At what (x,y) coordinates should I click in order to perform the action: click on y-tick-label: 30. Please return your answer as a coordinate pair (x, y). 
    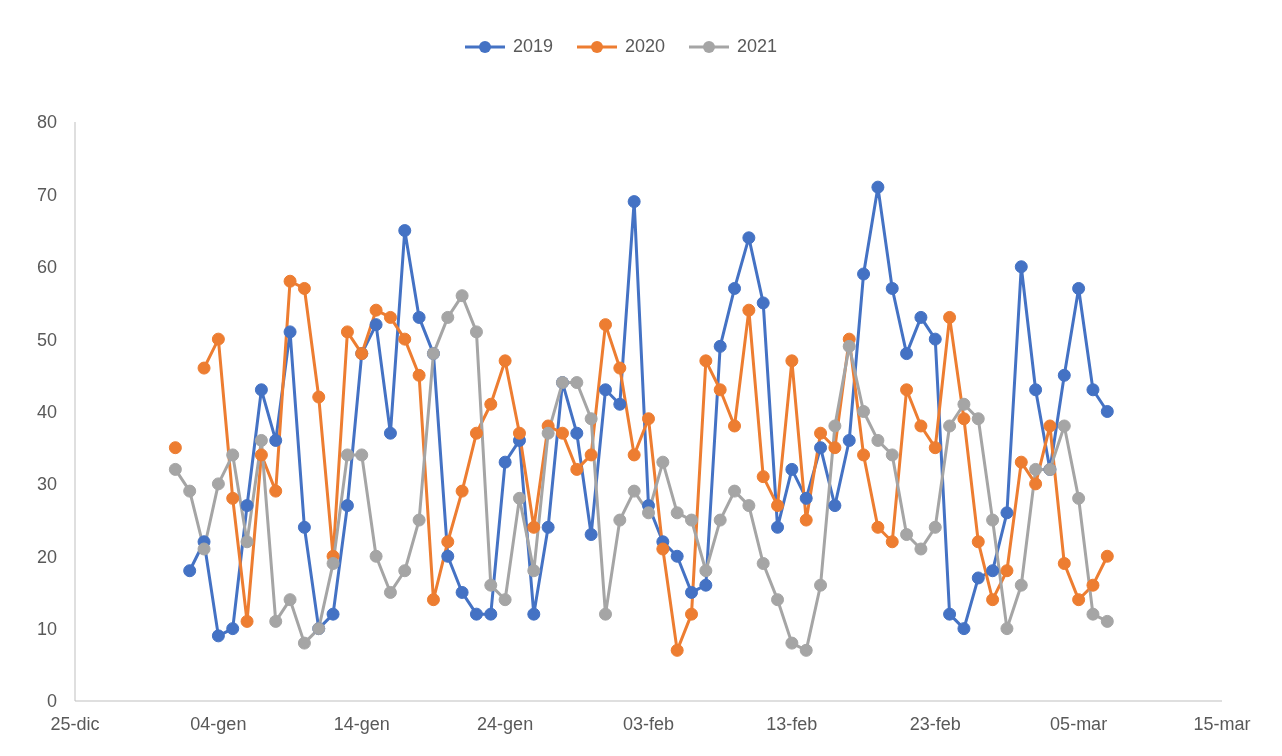
    Looking at the image, I should click on (46, 484).